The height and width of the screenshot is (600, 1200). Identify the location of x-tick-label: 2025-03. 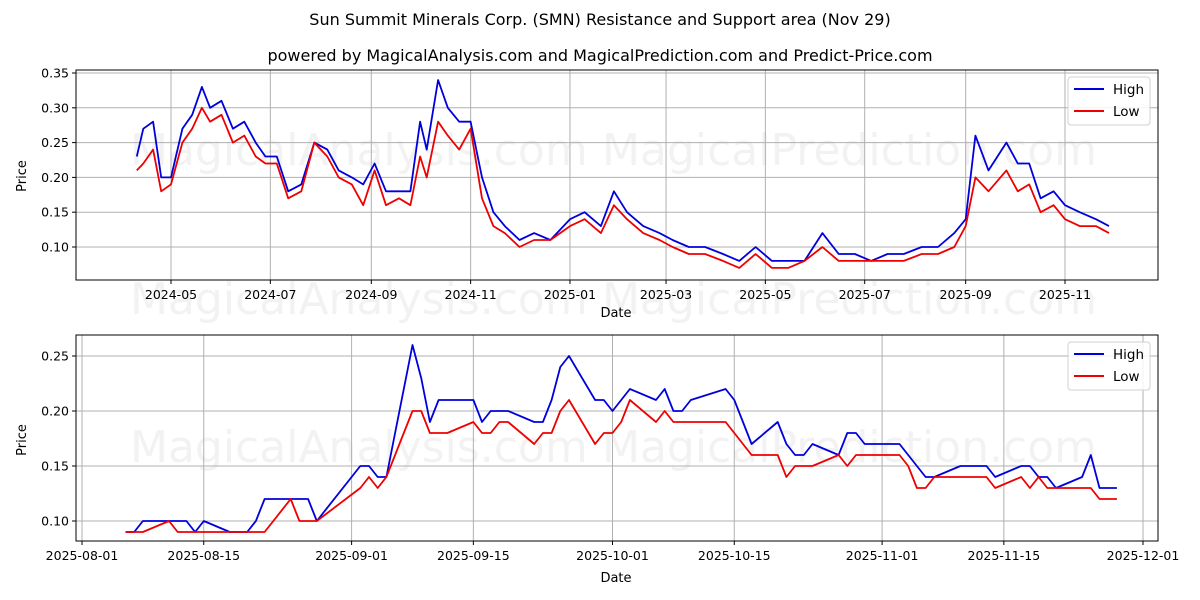
(666, 294).